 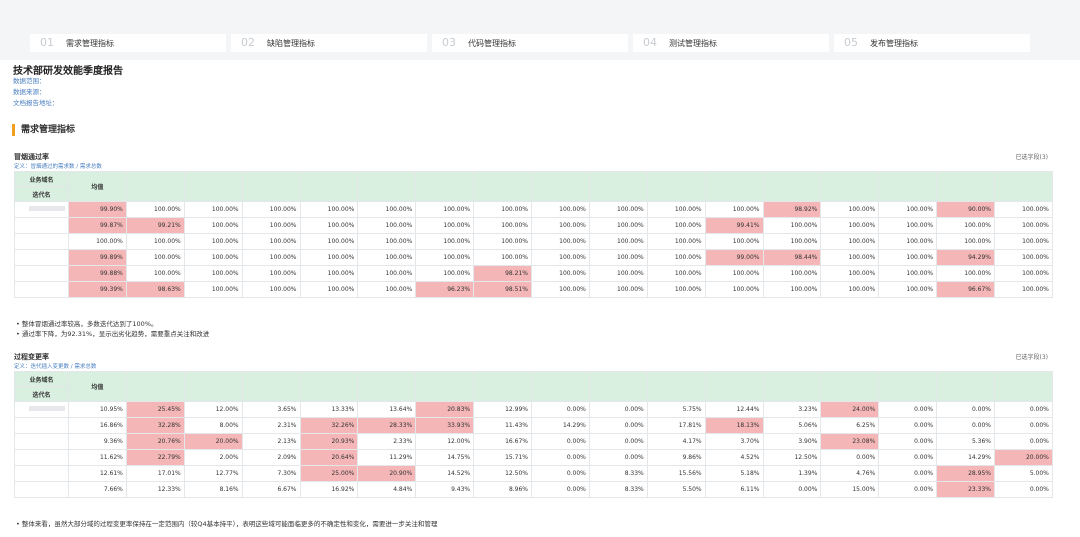 What do you see at coordinates (540, 30) in the screenshot?
I see `tab-bar: 01 需求管理指标 02 缺陷管理指标 03 代码管理指标 04 测试管理指标 05 发布管理指标` at bounding box center [540, 30].